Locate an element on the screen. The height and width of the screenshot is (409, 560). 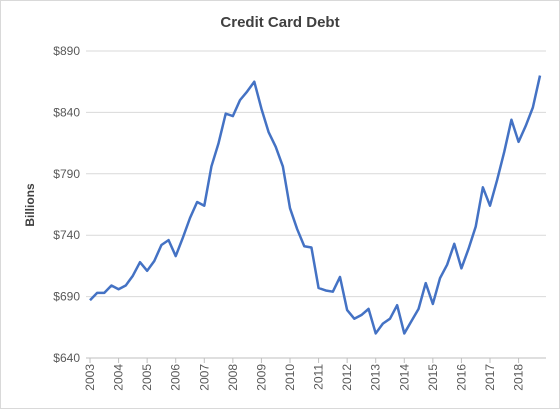
y-axis-title: Billions is located at coordinates (30, 205).